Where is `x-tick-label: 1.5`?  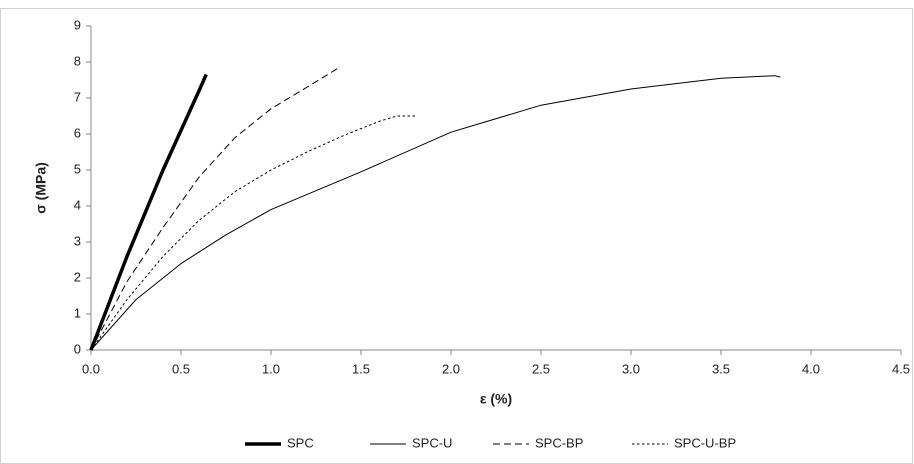
x-tick-label: 1.5 is located at coordinates (361, 368).